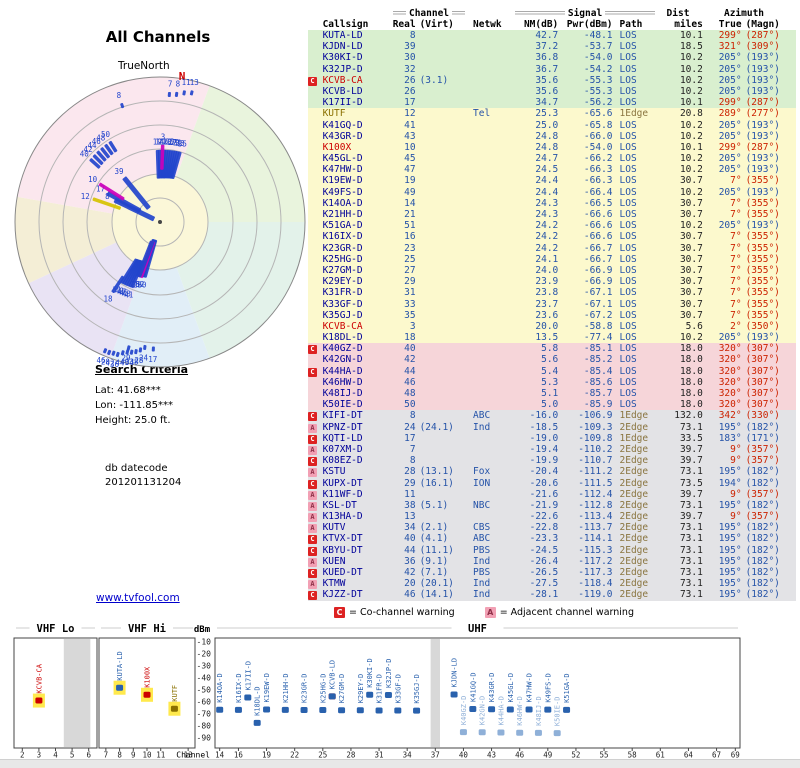 The image size is (800, 768). I want to click on callsign-link: K07XM-D, so click(342, 449).